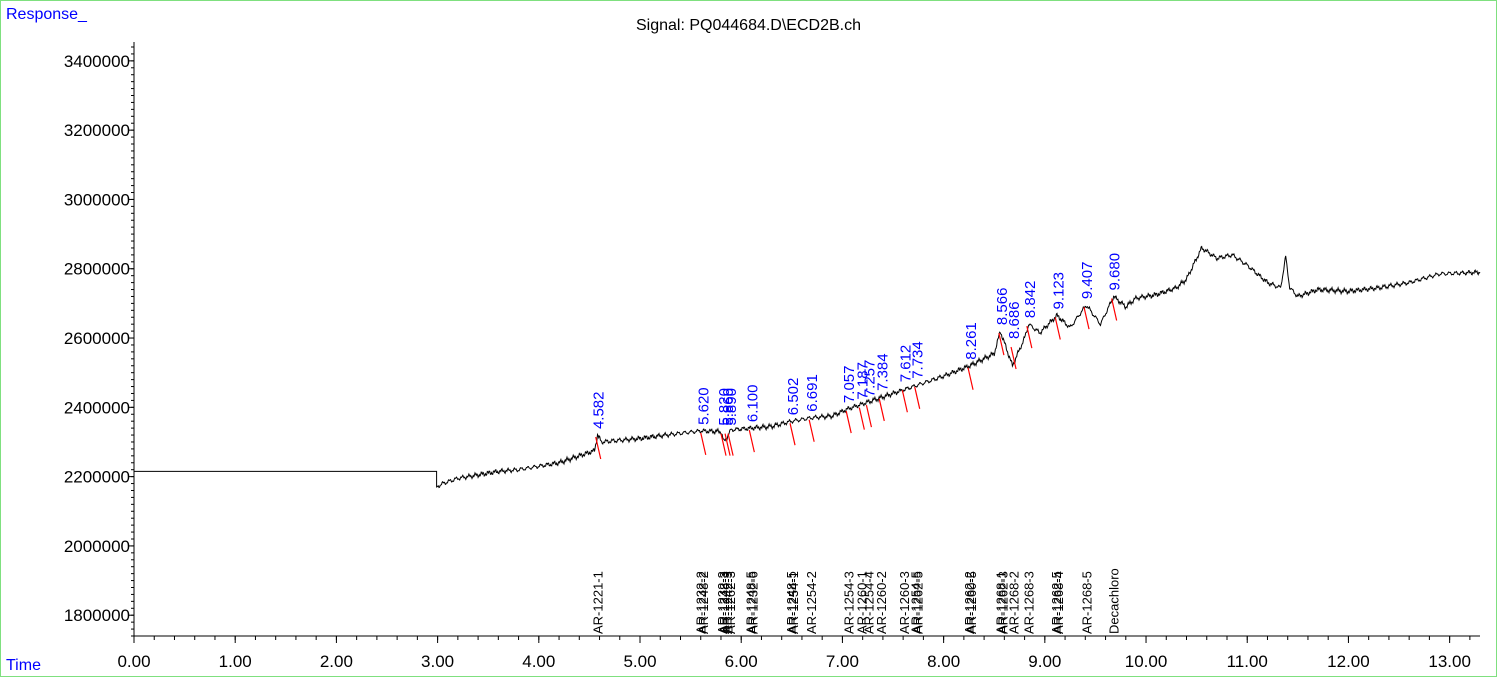 The width and height of the screenshot is (1497, 677). I want to click on x-tick-label-0: 0.00, so click(133, 661).